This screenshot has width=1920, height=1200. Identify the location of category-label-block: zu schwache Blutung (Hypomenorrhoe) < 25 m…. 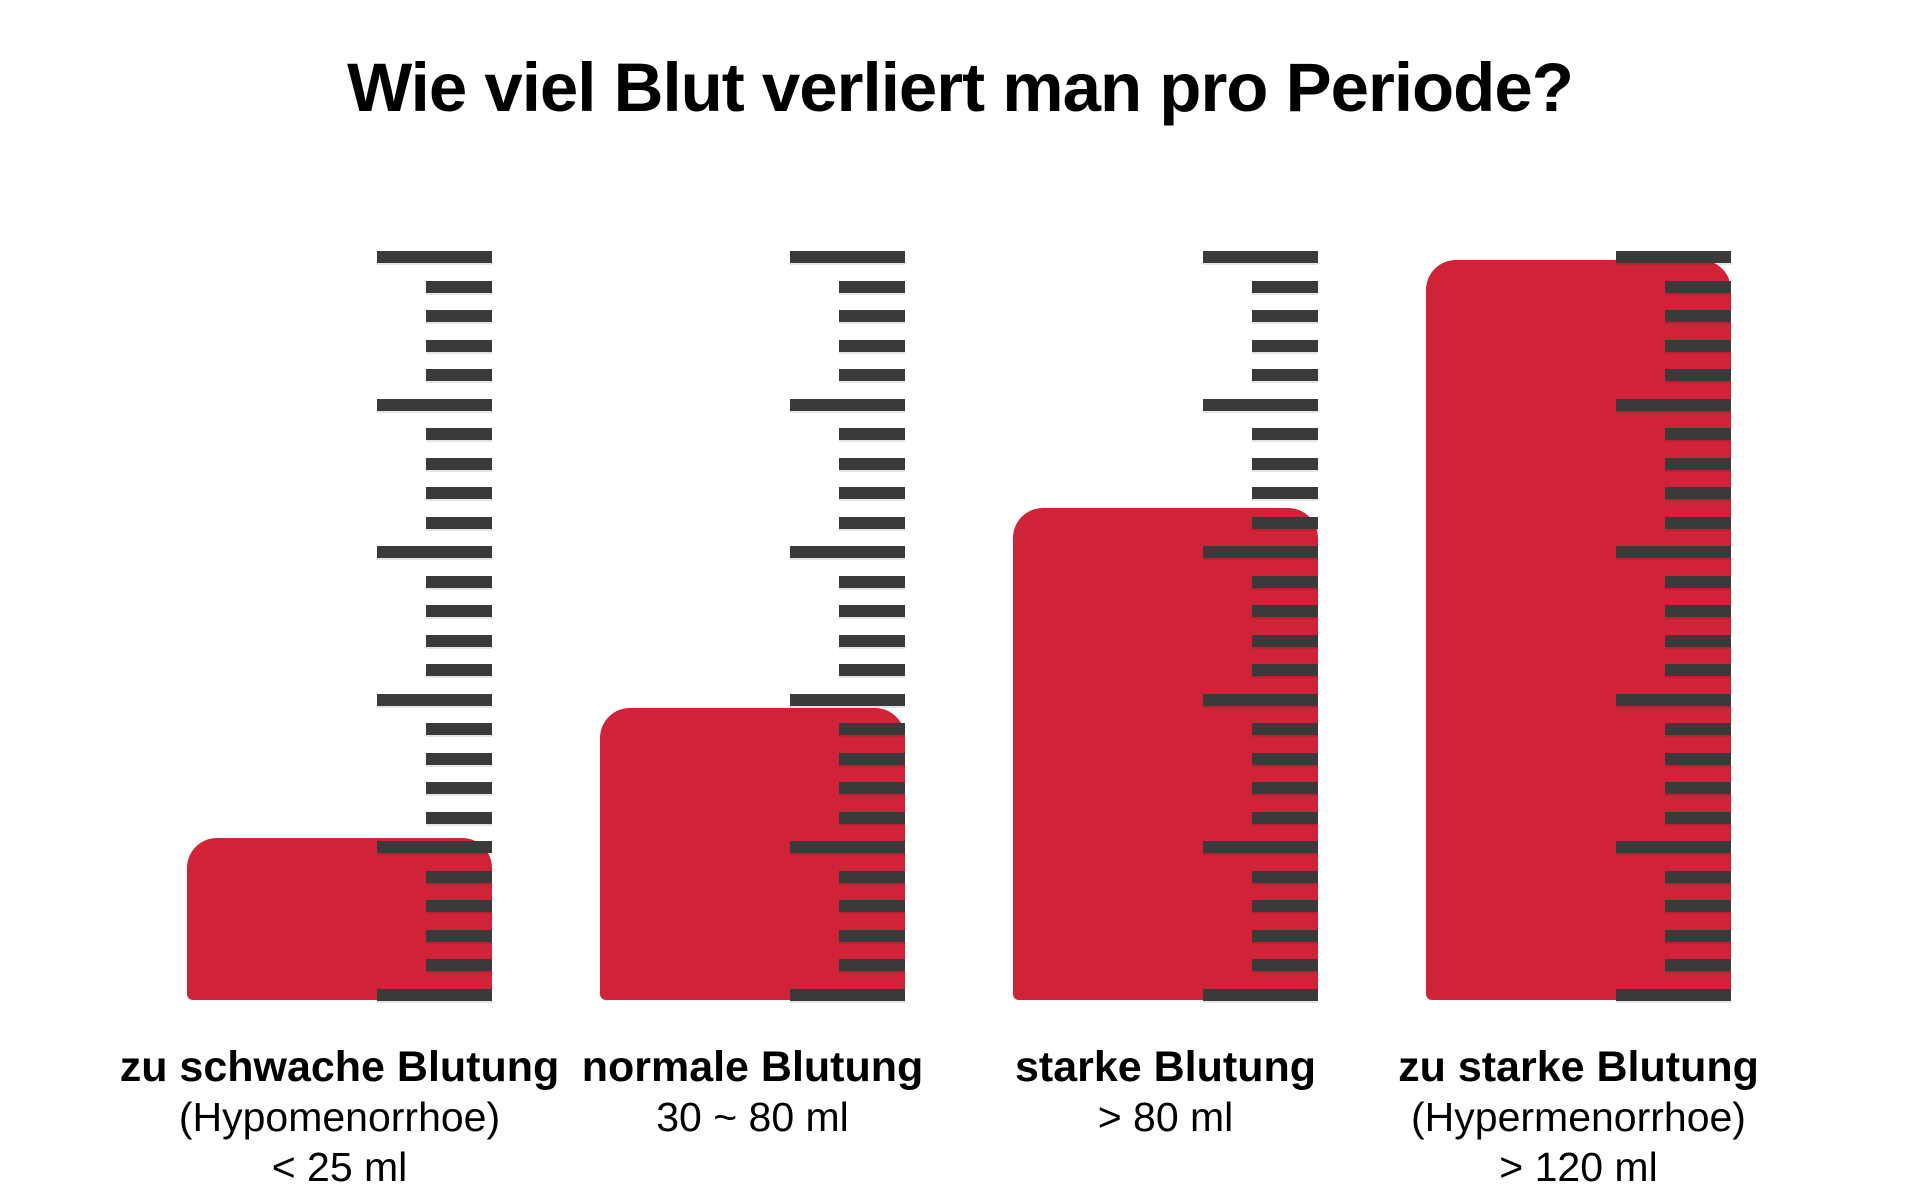
(340, 1117).